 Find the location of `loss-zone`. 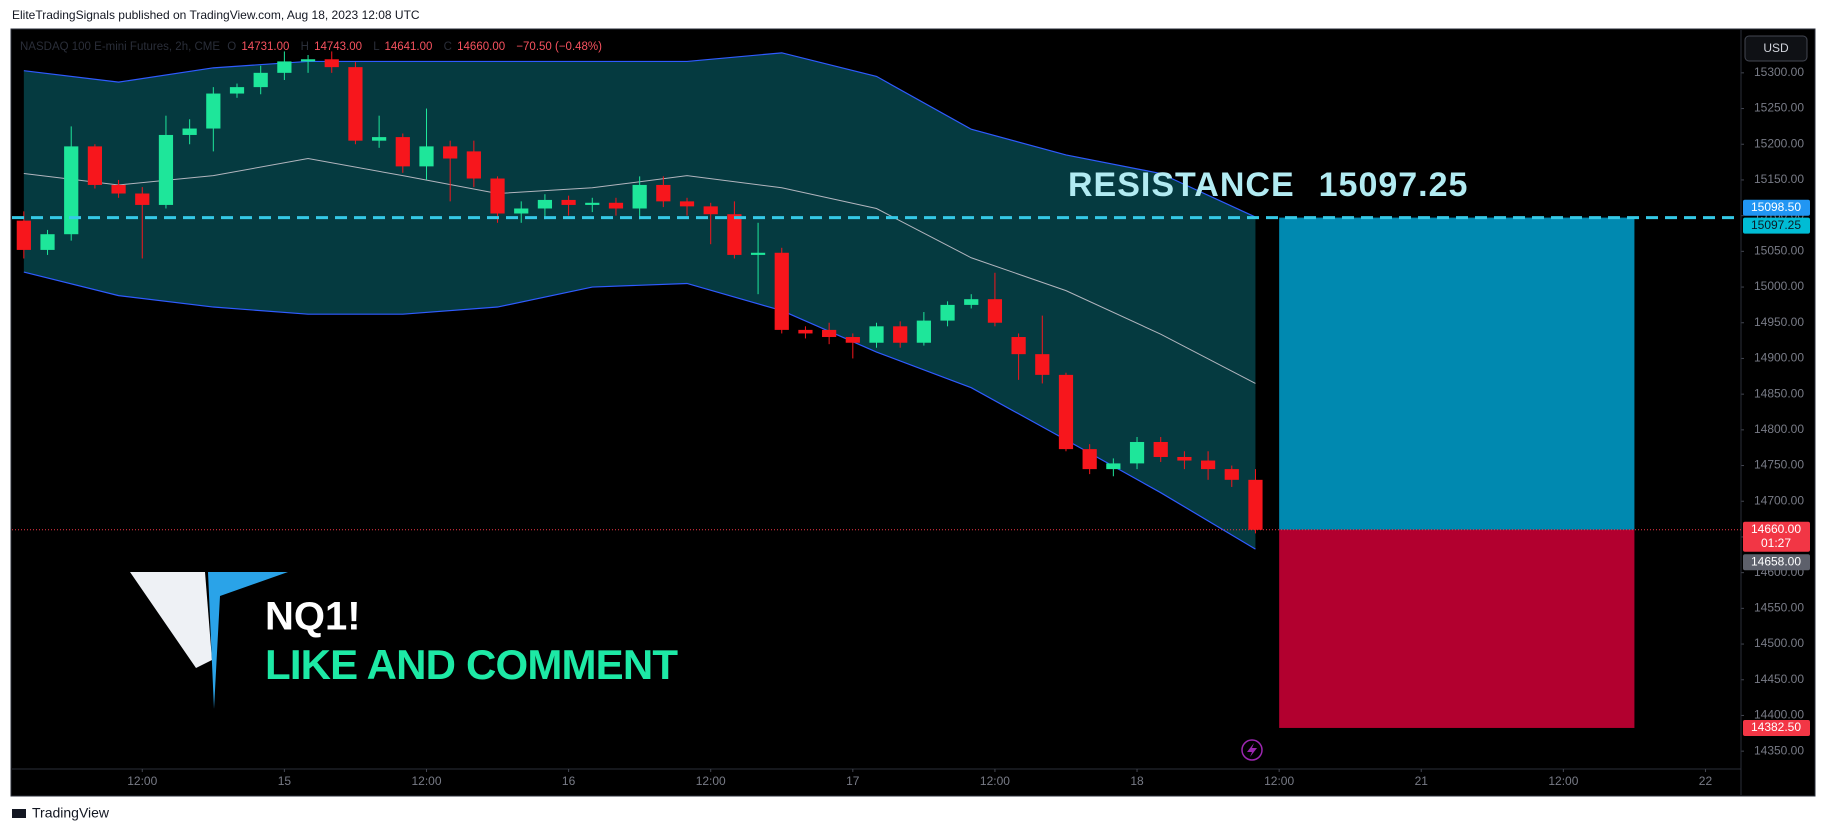

loss-zone is located at coordinates (1457, 628).